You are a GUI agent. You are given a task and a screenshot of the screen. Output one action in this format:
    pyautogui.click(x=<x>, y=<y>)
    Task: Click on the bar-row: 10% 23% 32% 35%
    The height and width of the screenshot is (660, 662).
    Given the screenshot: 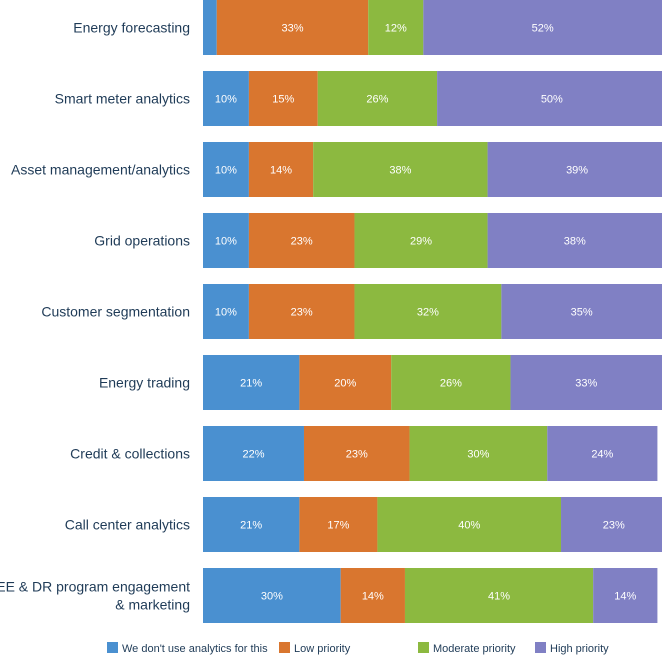 What is the action you would take?
    pyautogui.click(x=432, y=311)
    